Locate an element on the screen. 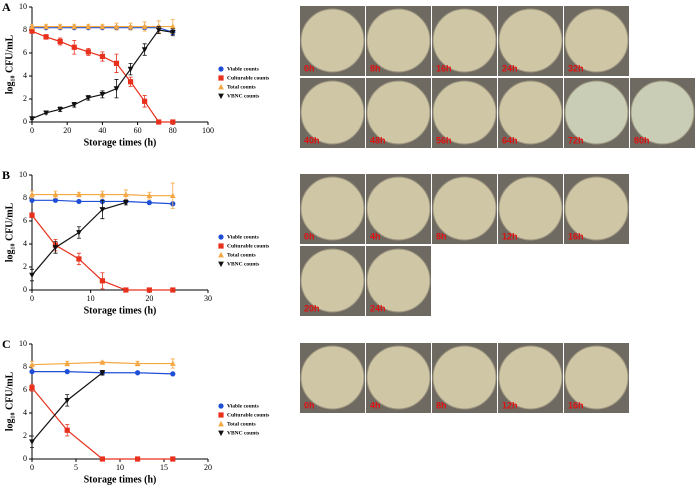 This screenshot has width=696, height=489. y-tick-label: 8 is located at coordinates (25, 197).